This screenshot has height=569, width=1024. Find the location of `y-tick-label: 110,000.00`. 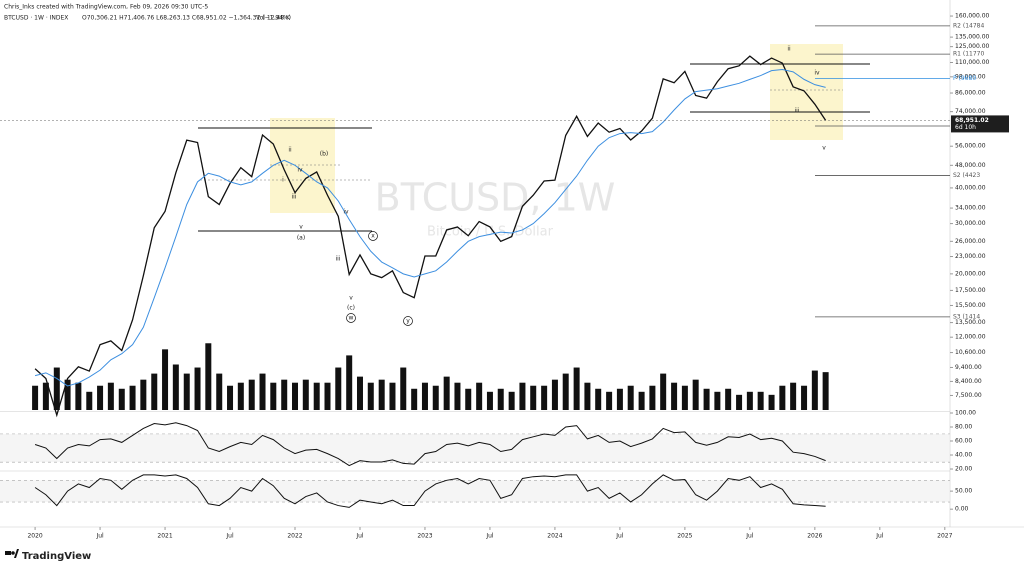

y-tick-label: 110,000.00 is located at coordinates (972, 62).